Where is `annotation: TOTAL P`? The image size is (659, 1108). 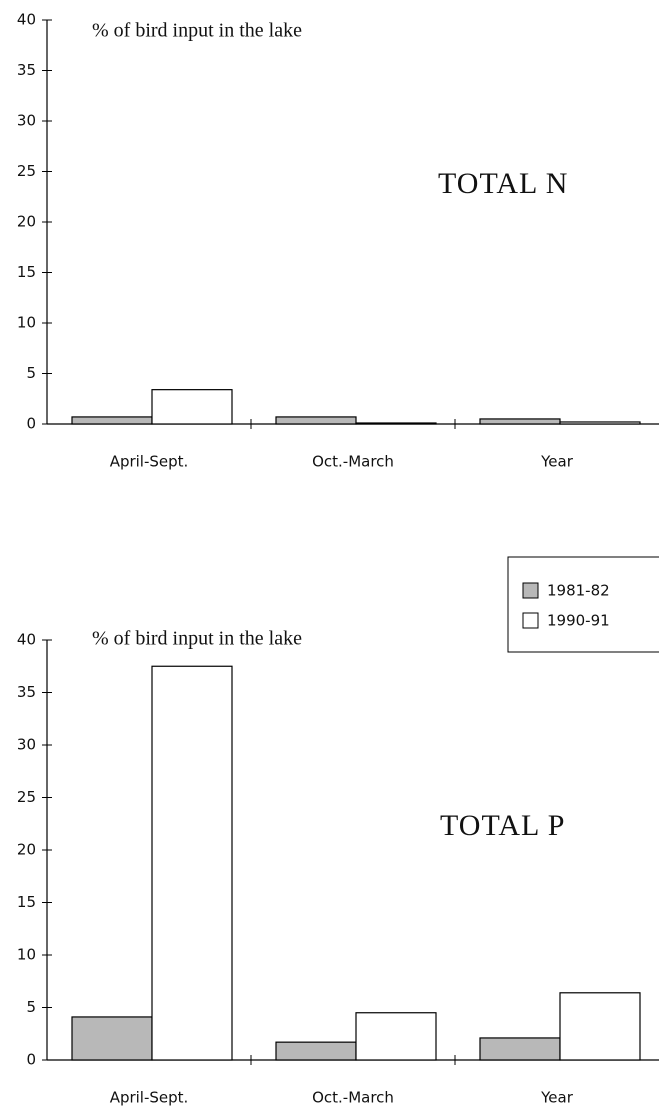
annotation: TOTAL P is located at coordinates (502, 825).